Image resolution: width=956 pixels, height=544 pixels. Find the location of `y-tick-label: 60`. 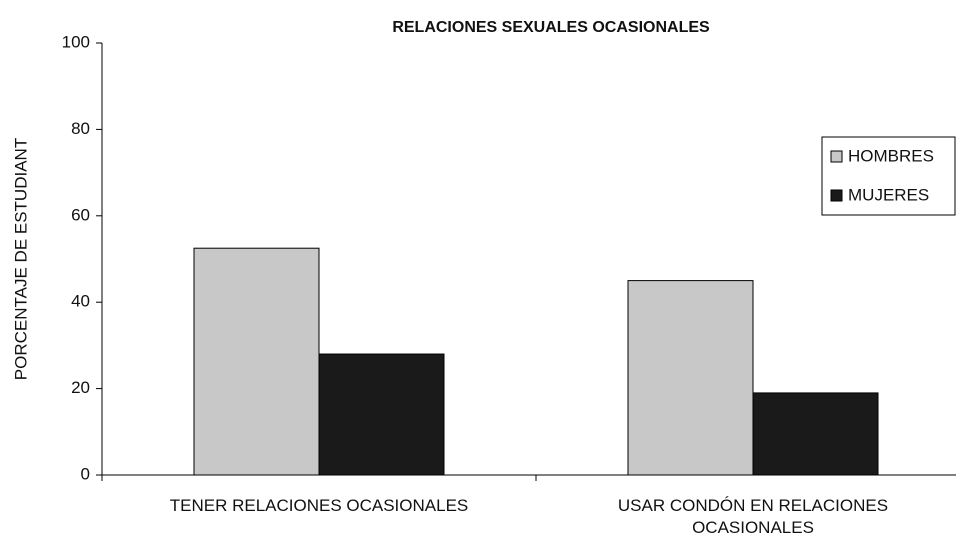

y-tick-label: 60 is located at coordinates (80, 214).